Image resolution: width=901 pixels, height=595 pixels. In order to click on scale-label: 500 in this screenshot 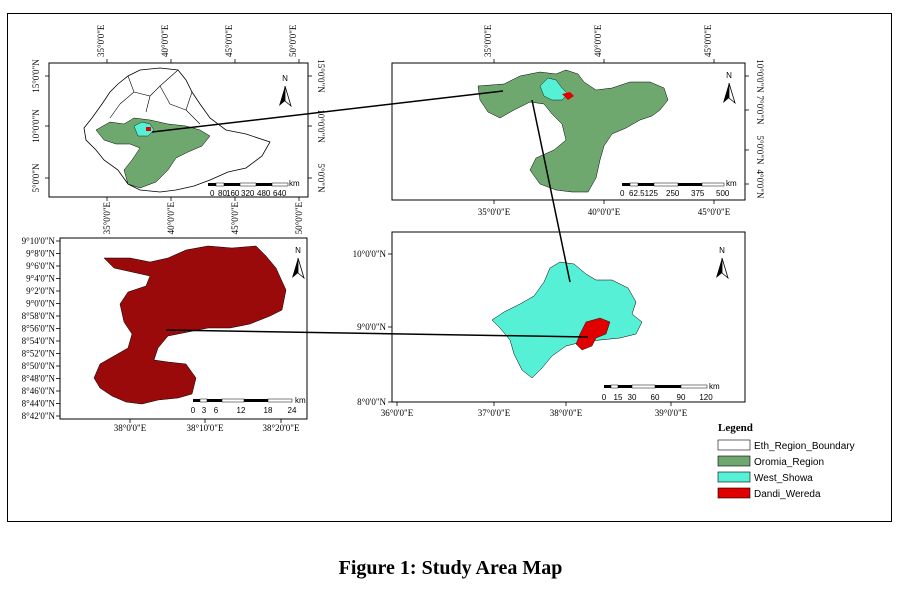, I will do `click(723, 193)`.